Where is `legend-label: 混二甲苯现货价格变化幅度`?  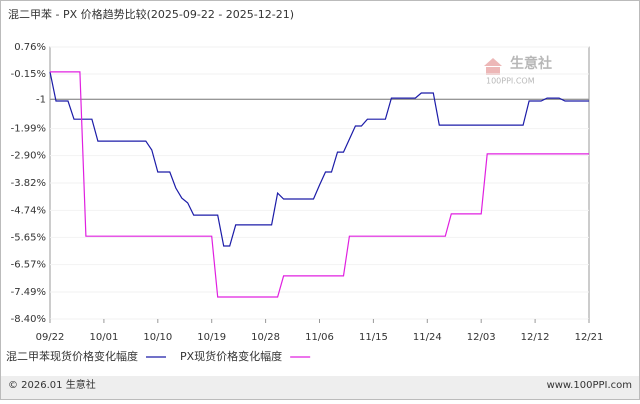
legend-label: 混二甲苯现货价格变化幅度 is located at coordinates (72, 356).